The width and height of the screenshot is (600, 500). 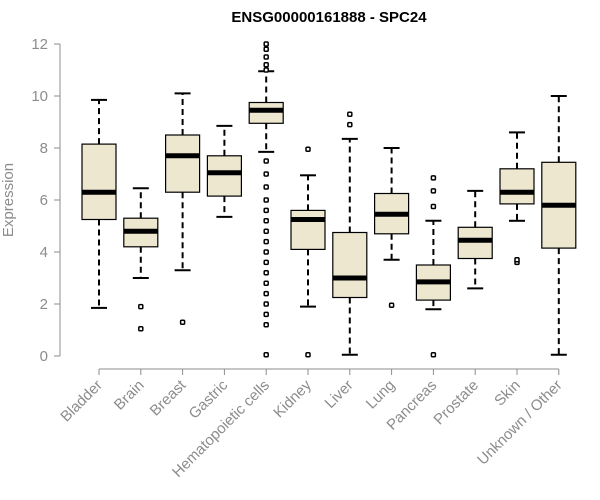 I want to click on x-category-label: Breast, so click(x=168, y=397).